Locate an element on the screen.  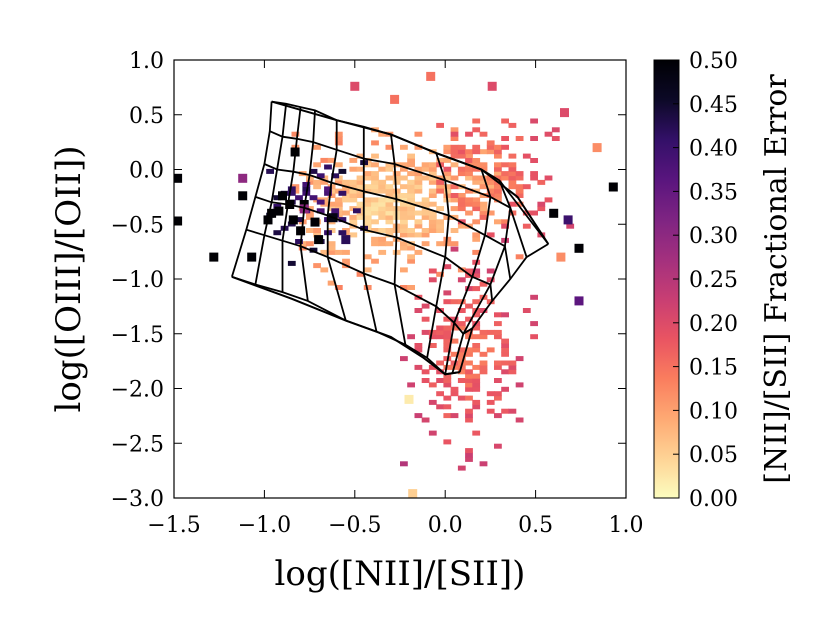
colorbar-tick-label: 0.50 is located at coordinates (713, 61).